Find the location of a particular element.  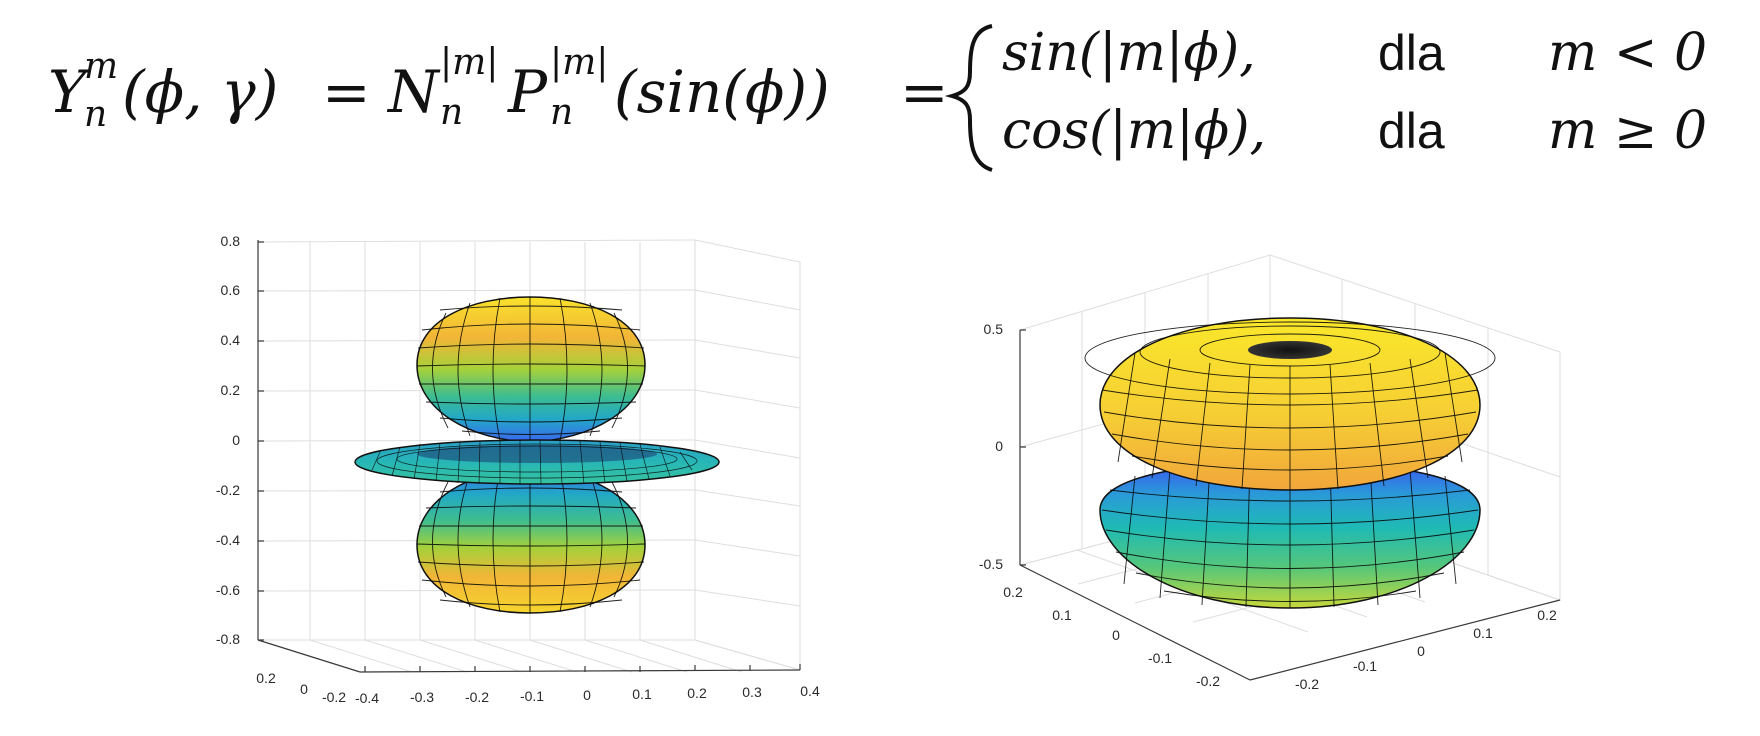

left-z-tick-neg0.6: -0.6 is located at coordinates (228, 590).